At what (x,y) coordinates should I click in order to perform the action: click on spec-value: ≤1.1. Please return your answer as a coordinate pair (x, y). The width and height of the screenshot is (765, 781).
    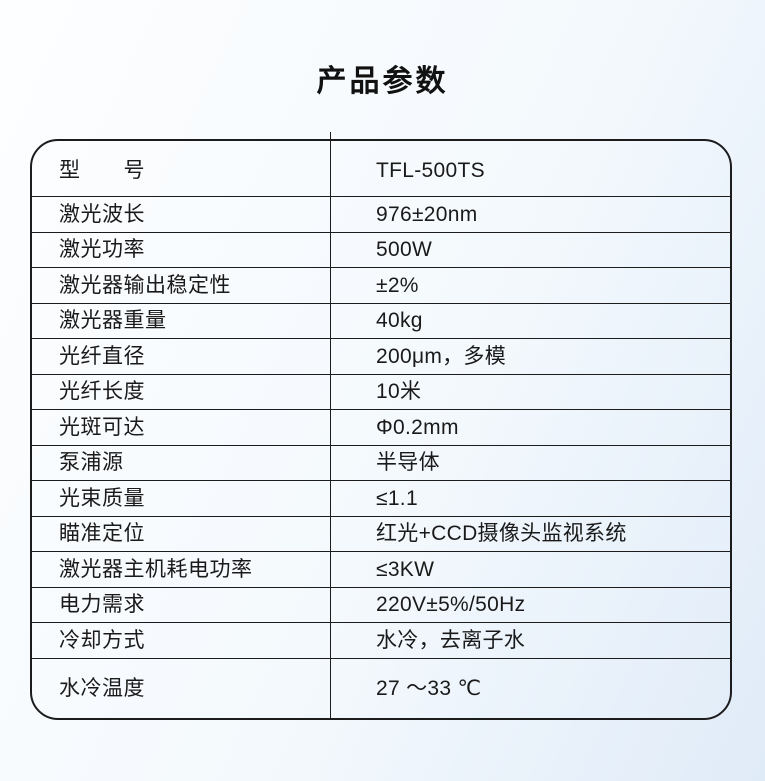
    Looking at the image, I should click on (397, 498).